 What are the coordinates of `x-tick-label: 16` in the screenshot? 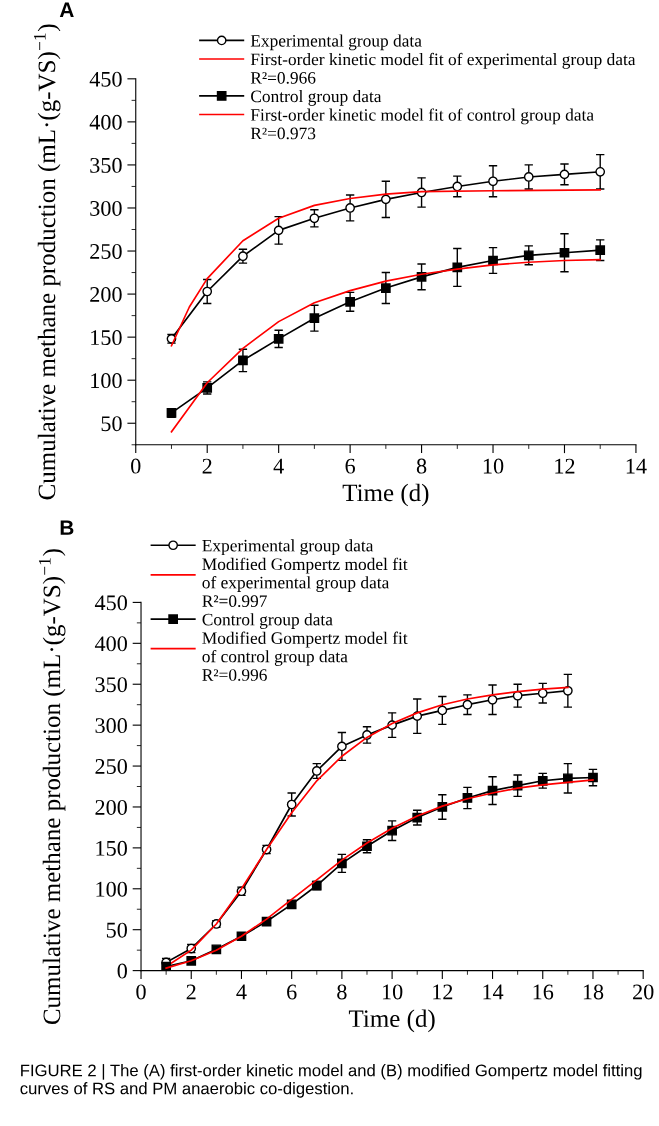 It's located at (543, 992).